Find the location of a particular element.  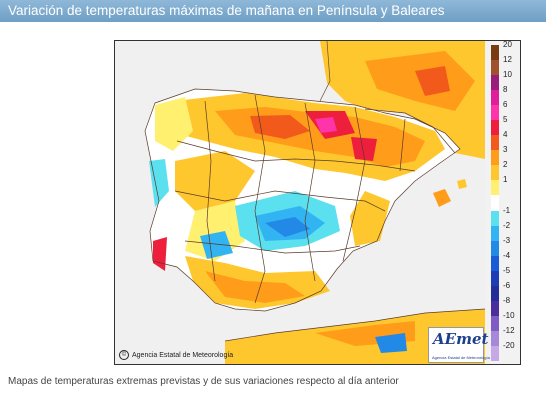

legend-item: 6 is located at coordinates (505, 110).